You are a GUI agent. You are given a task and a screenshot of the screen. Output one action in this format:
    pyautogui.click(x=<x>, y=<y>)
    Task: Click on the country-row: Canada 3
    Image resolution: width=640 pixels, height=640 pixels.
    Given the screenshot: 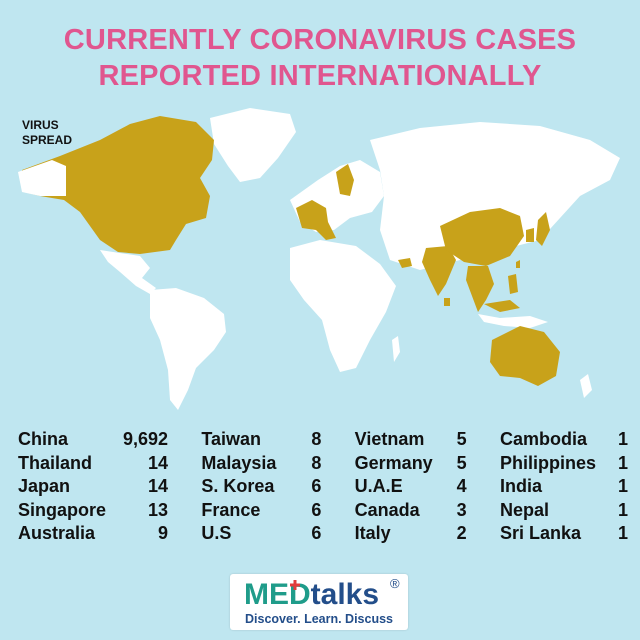 What is the action you would take?
    pyautogui.click(x=411, y=511)
    